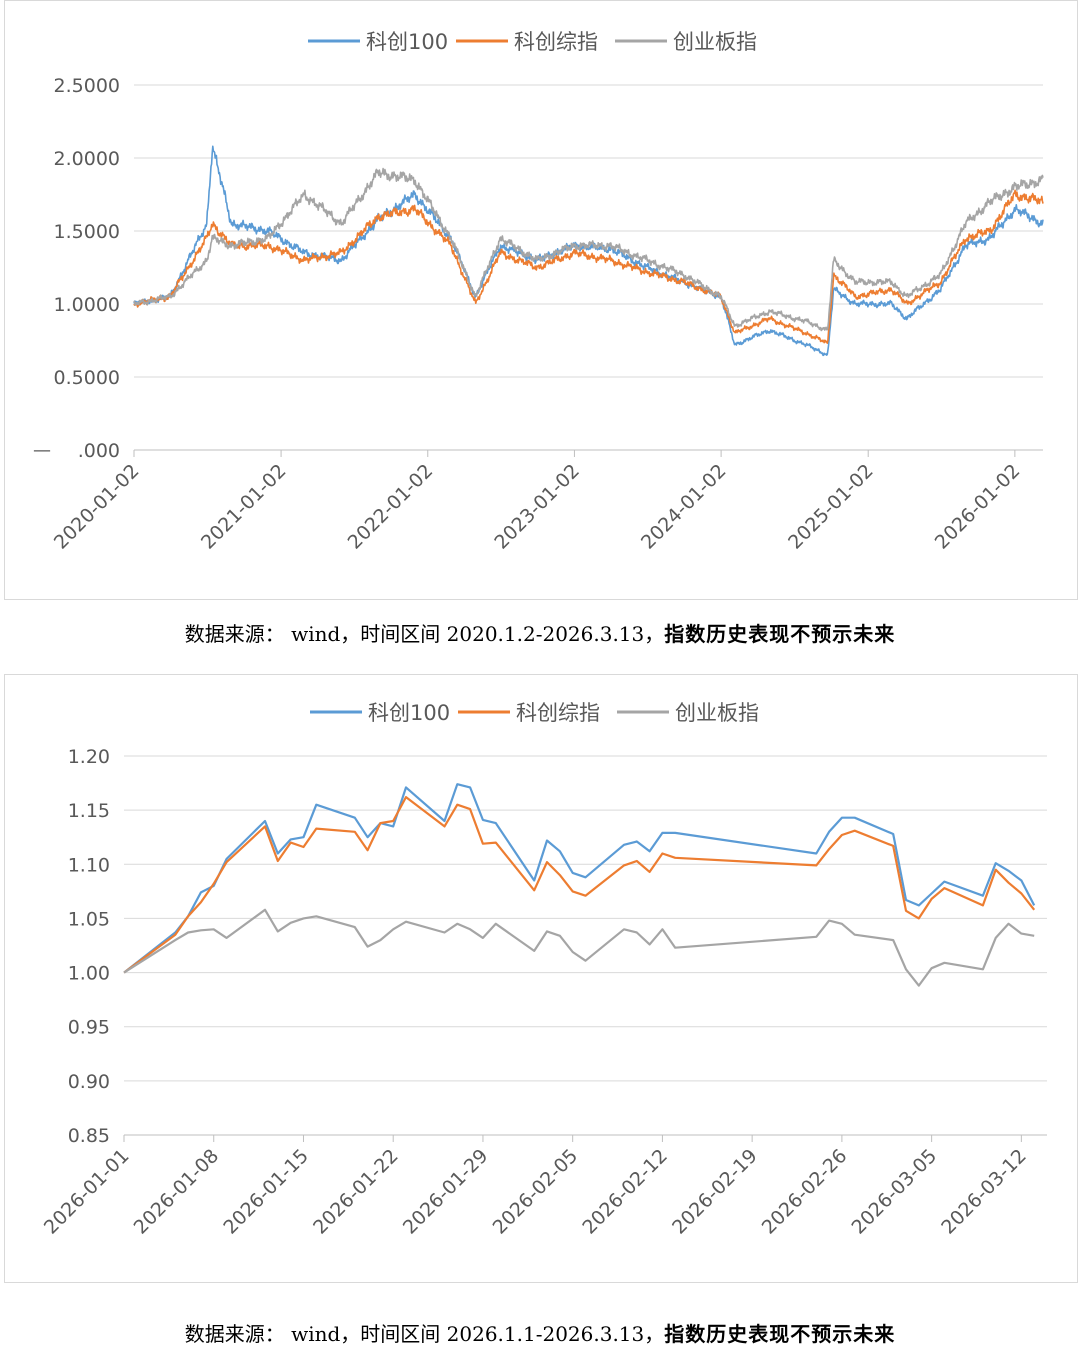 This screenshot has height=1353, width=1080. What do you see at coordinates (89, 865) in the screenshot?
I see `y-tick-label: 1.10` at bounding box center [89, 865].